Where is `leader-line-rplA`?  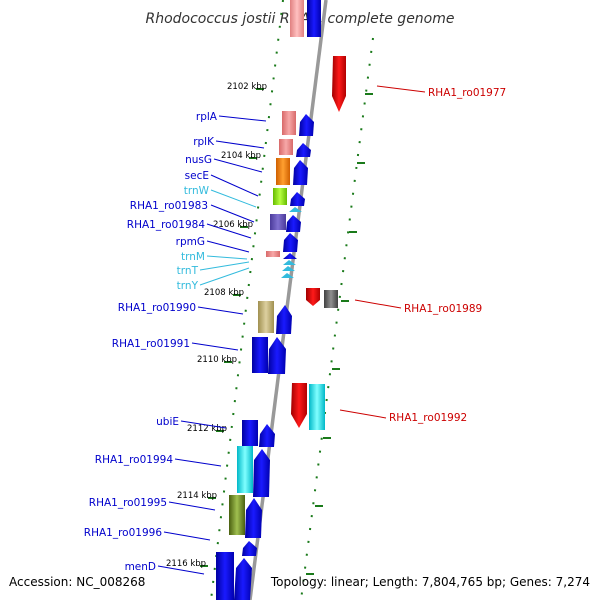
leader-line-rplA is located at coordinates (242, 118).